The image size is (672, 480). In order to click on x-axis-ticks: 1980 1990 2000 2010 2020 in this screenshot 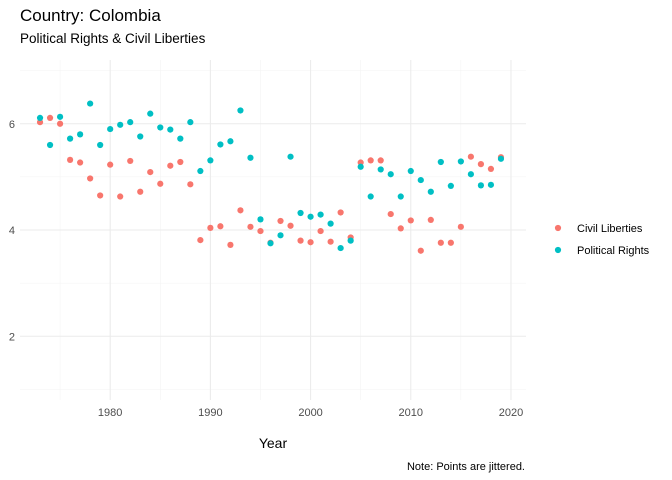, I will do `click(310, 413)`.